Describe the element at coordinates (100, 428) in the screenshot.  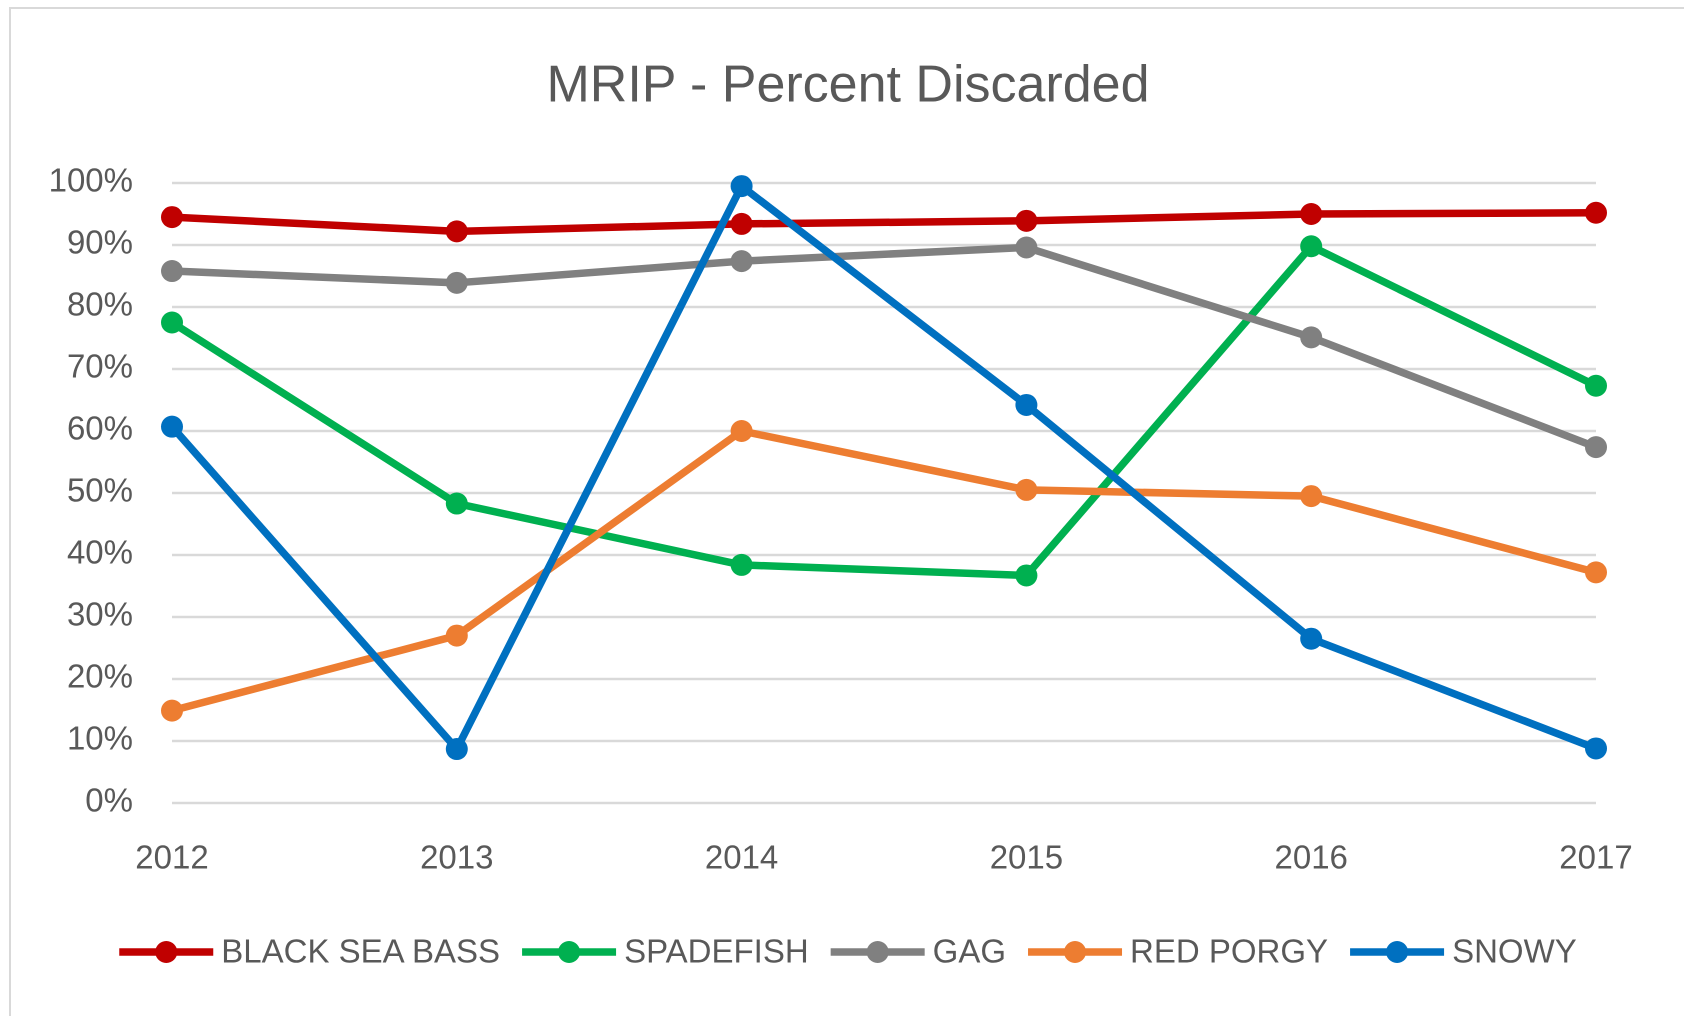
I see `y-tick-label: 60%` at that location.